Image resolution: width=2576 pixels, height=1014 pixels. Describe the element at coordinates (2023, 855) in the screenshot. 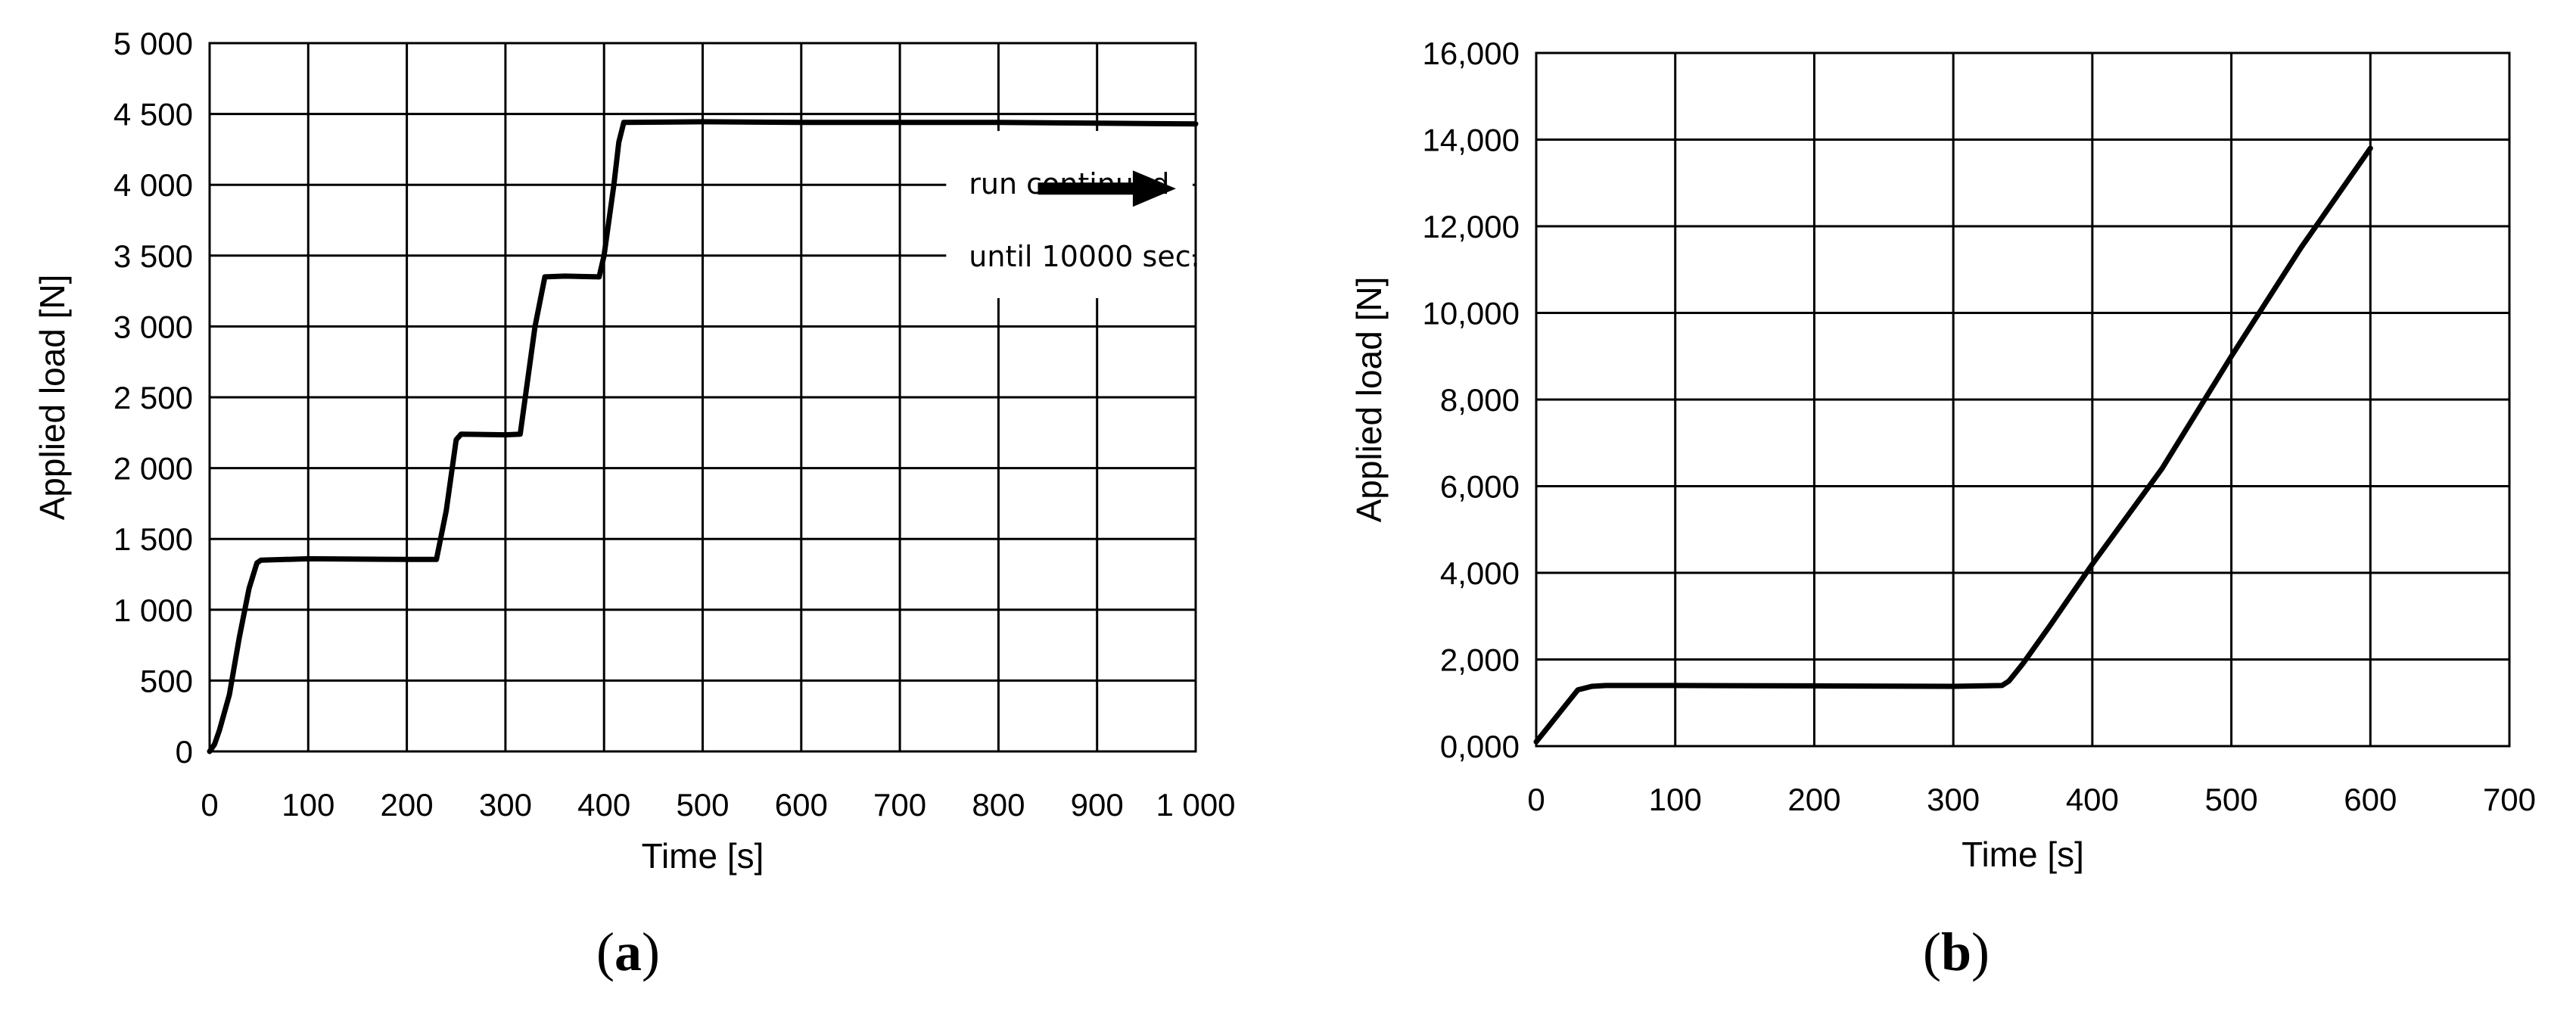

I see `x-axis-label-b: Time [s]` at that location.